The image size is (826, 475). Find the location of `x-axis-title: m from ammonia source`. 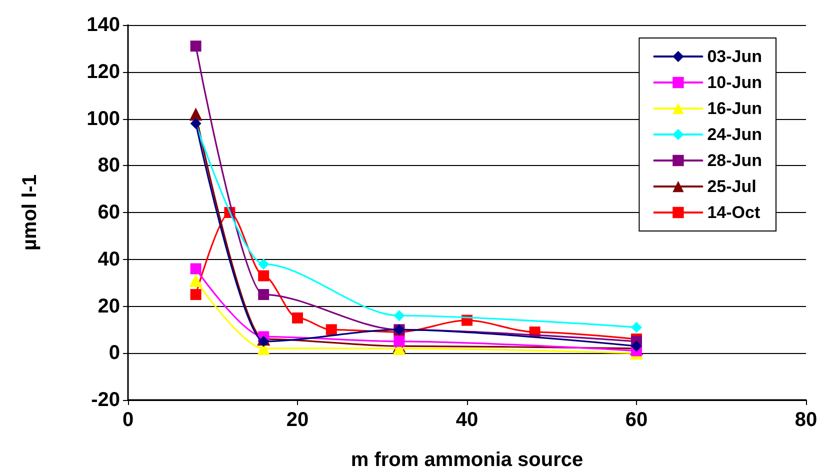

x-axis-title: m from ammonia source is located at coordinates (467, 460).